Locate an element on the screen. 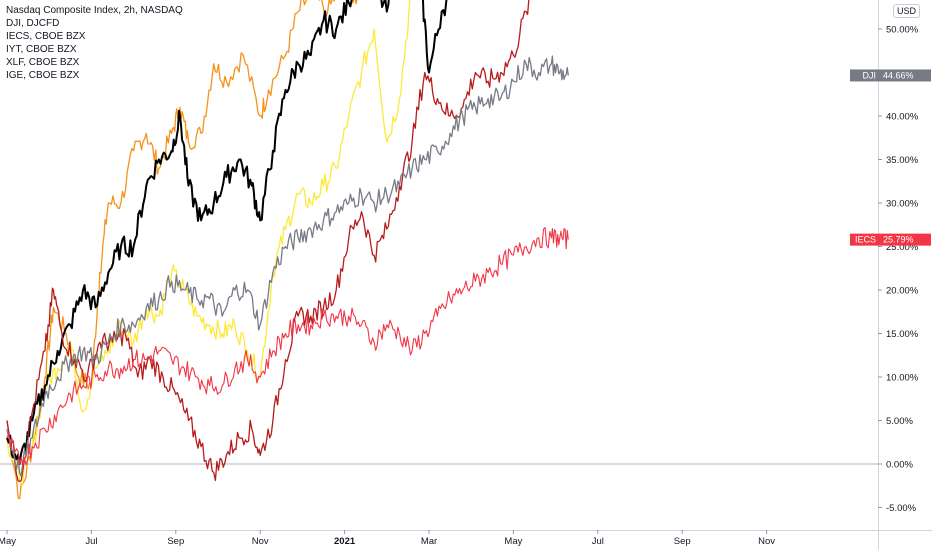 The height and width of the screenshot is (550, 932). y-tick-label: 30.00% is located at coordinates (902, 204).